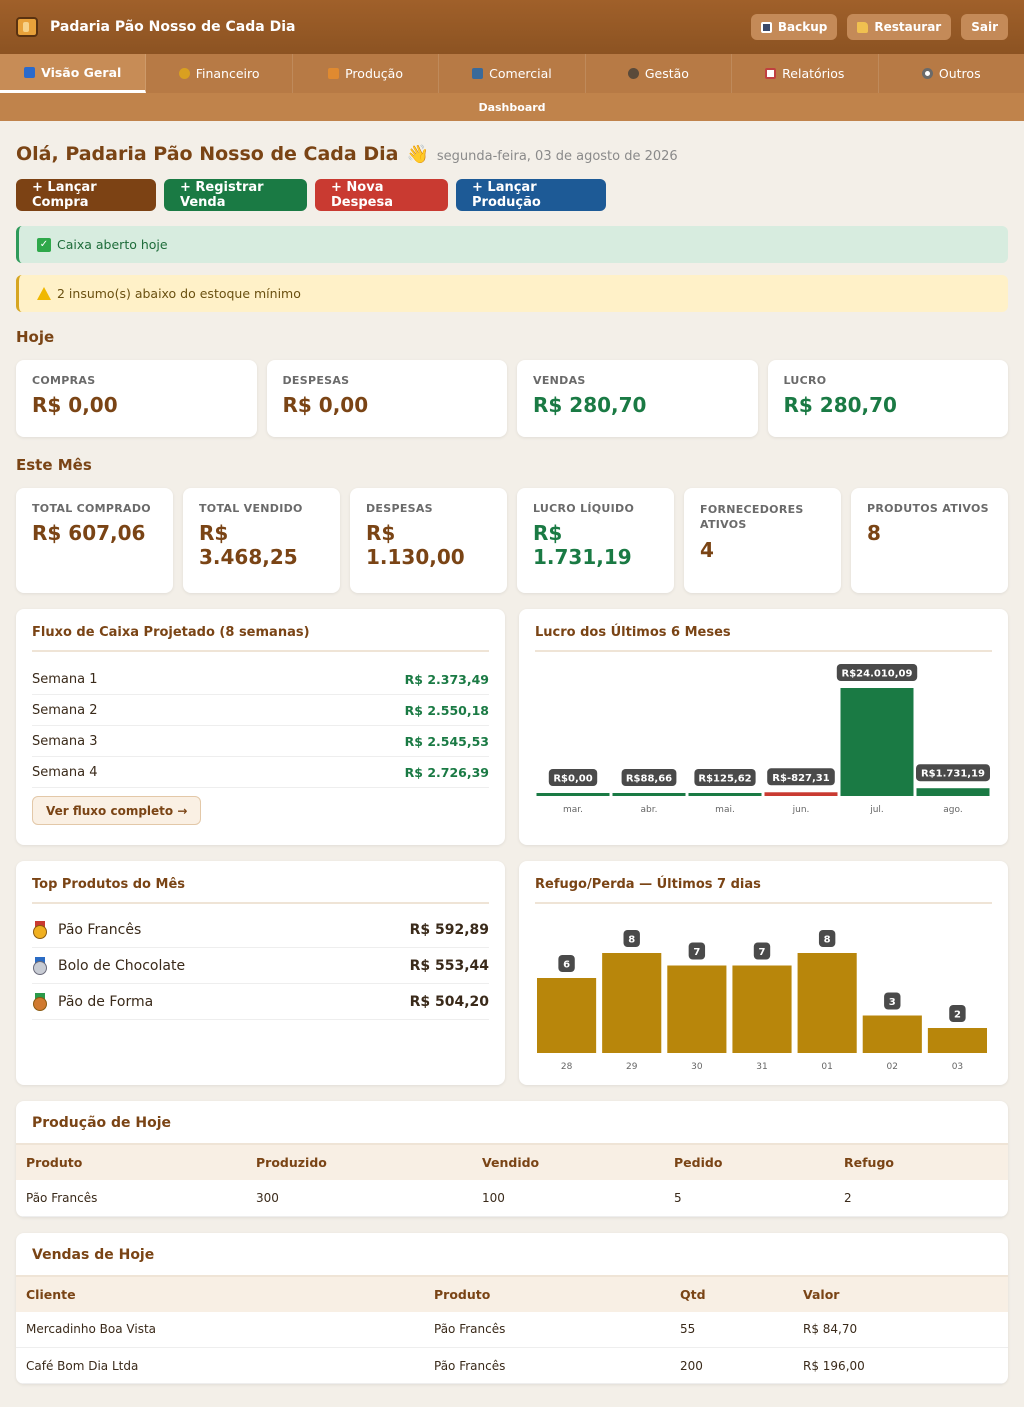  What do you see at coordinates (559, 380) in the screenshot?
I see `stat-label: VENDAS` at bounding box center [559, 380].